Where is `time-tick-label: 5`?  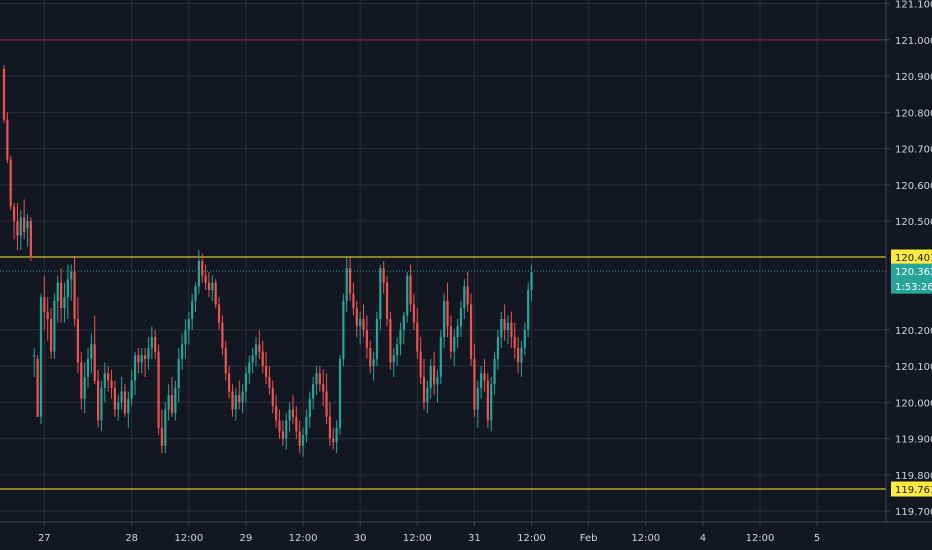 time-tick-label: 5 is located at coordinates (817, 538).